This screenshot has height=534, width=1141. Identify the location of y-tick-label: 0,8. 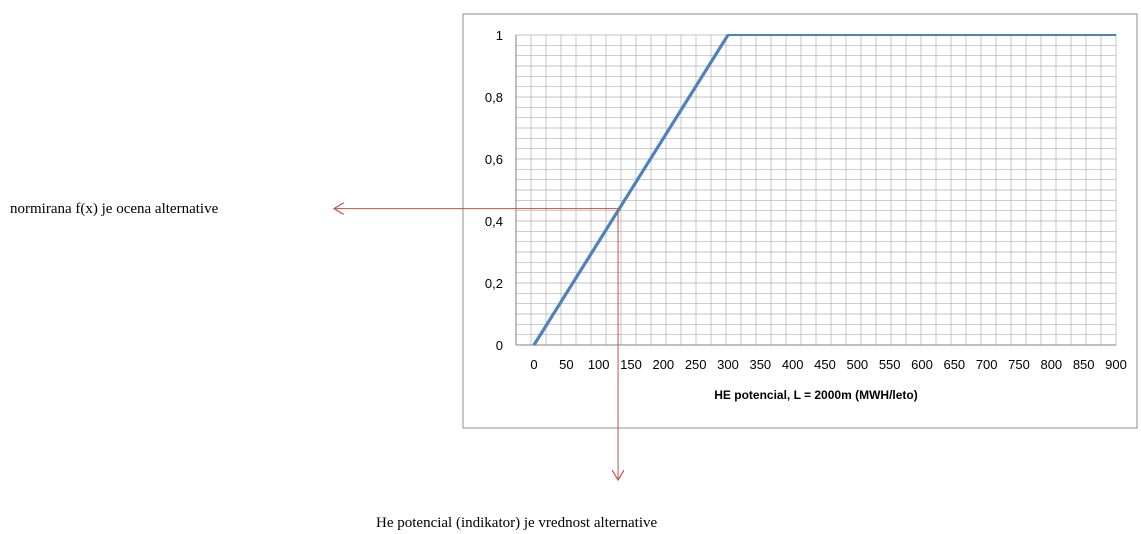
(494, 97).